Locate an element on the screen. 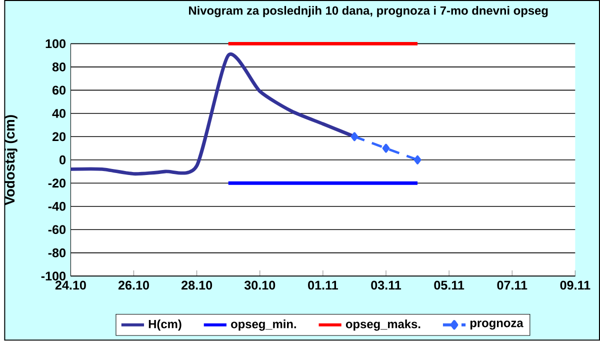  x-tick-label: 24.10 is located at coordinates (70, 285).